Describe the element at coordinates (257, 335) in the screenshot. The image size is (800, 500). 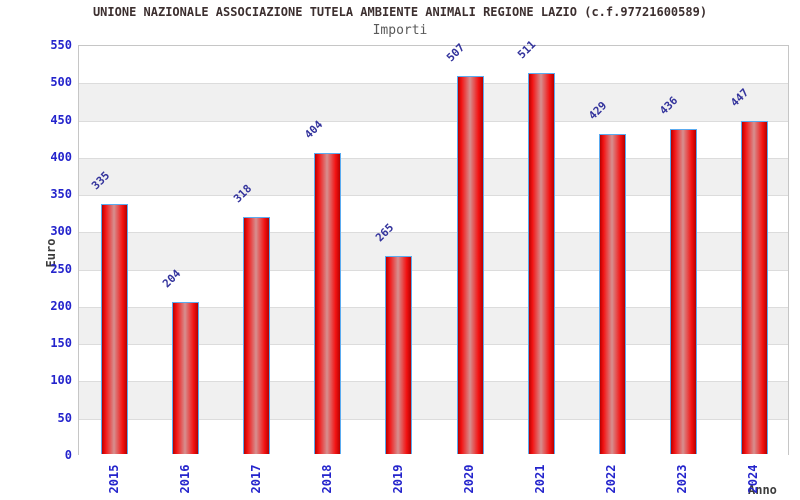
I see `bar-2017` at that location.